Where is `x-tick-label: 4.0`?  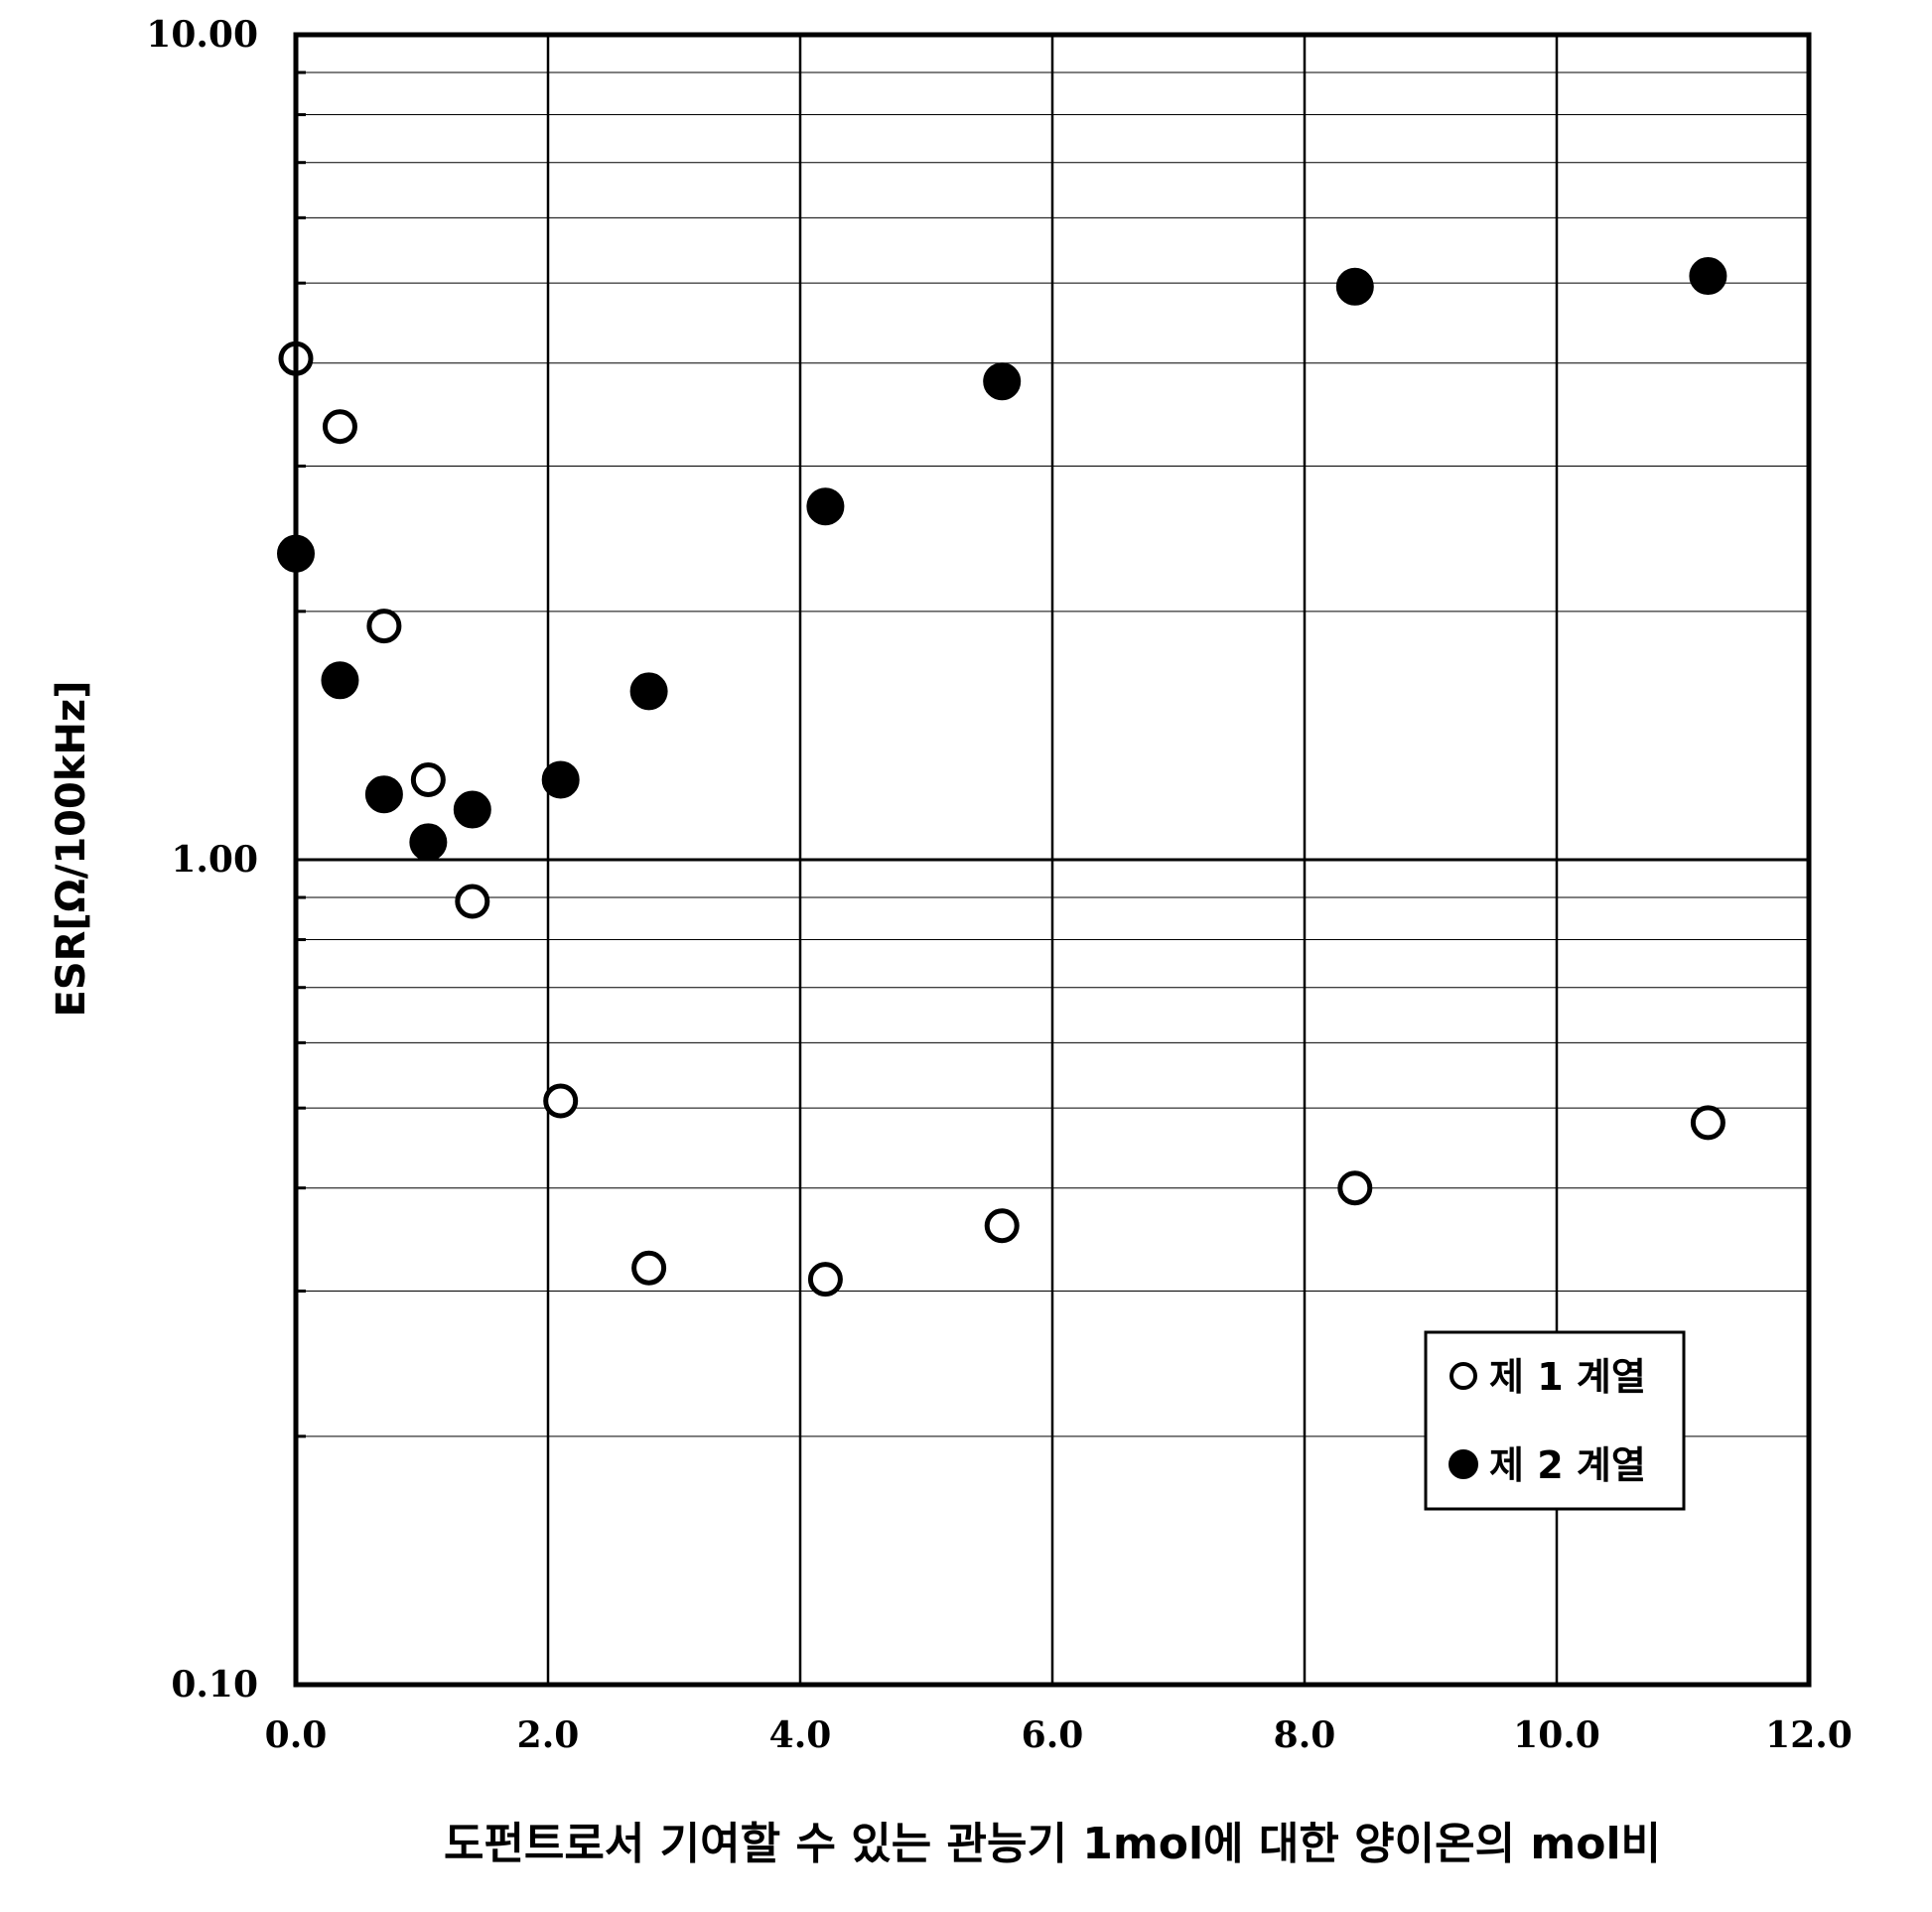
x-tick-label: 4.0 is located at coordinates (801, 1735).